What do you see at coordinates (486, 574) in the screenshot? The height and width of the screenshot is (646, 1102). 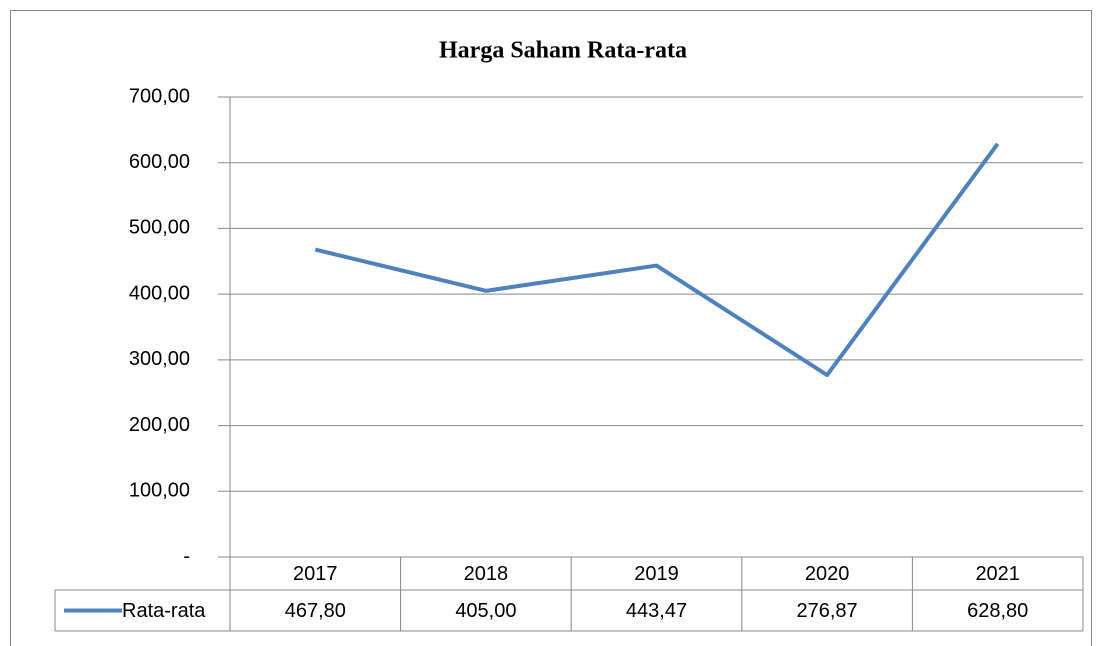 I see `x-tick-label: 2018` at bounding box center [486, 574].